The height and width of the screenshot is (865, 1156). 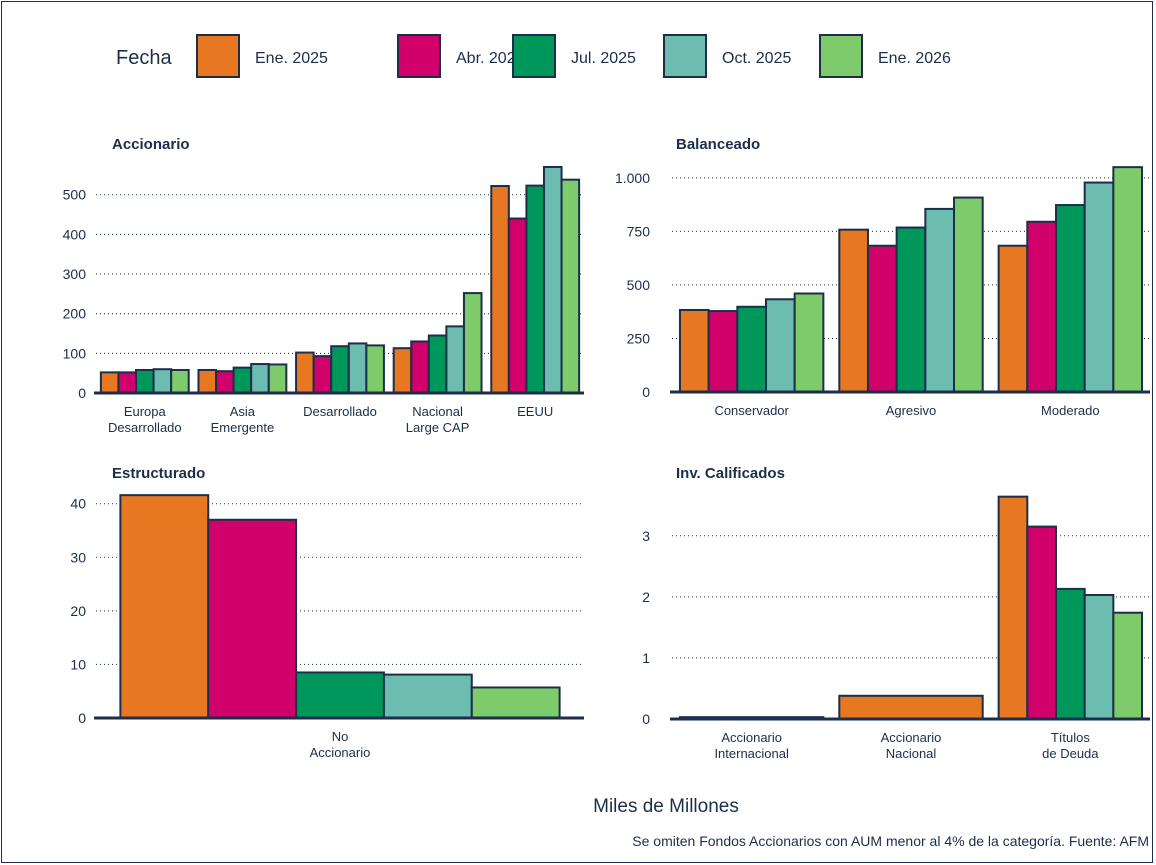 I want to click on x-tick-label: Europa Desarrollado, so click(x=145, y=419).